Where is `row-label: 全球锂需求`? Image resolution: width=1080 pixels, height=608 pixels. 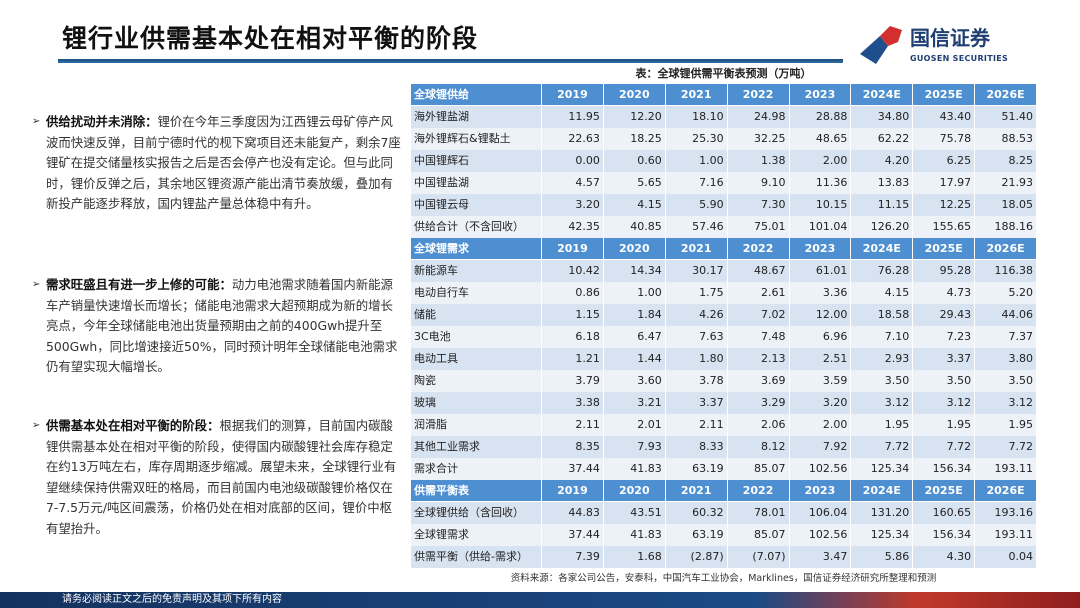
row-label: 全球锂需求 is located at coordinates (476, 535).